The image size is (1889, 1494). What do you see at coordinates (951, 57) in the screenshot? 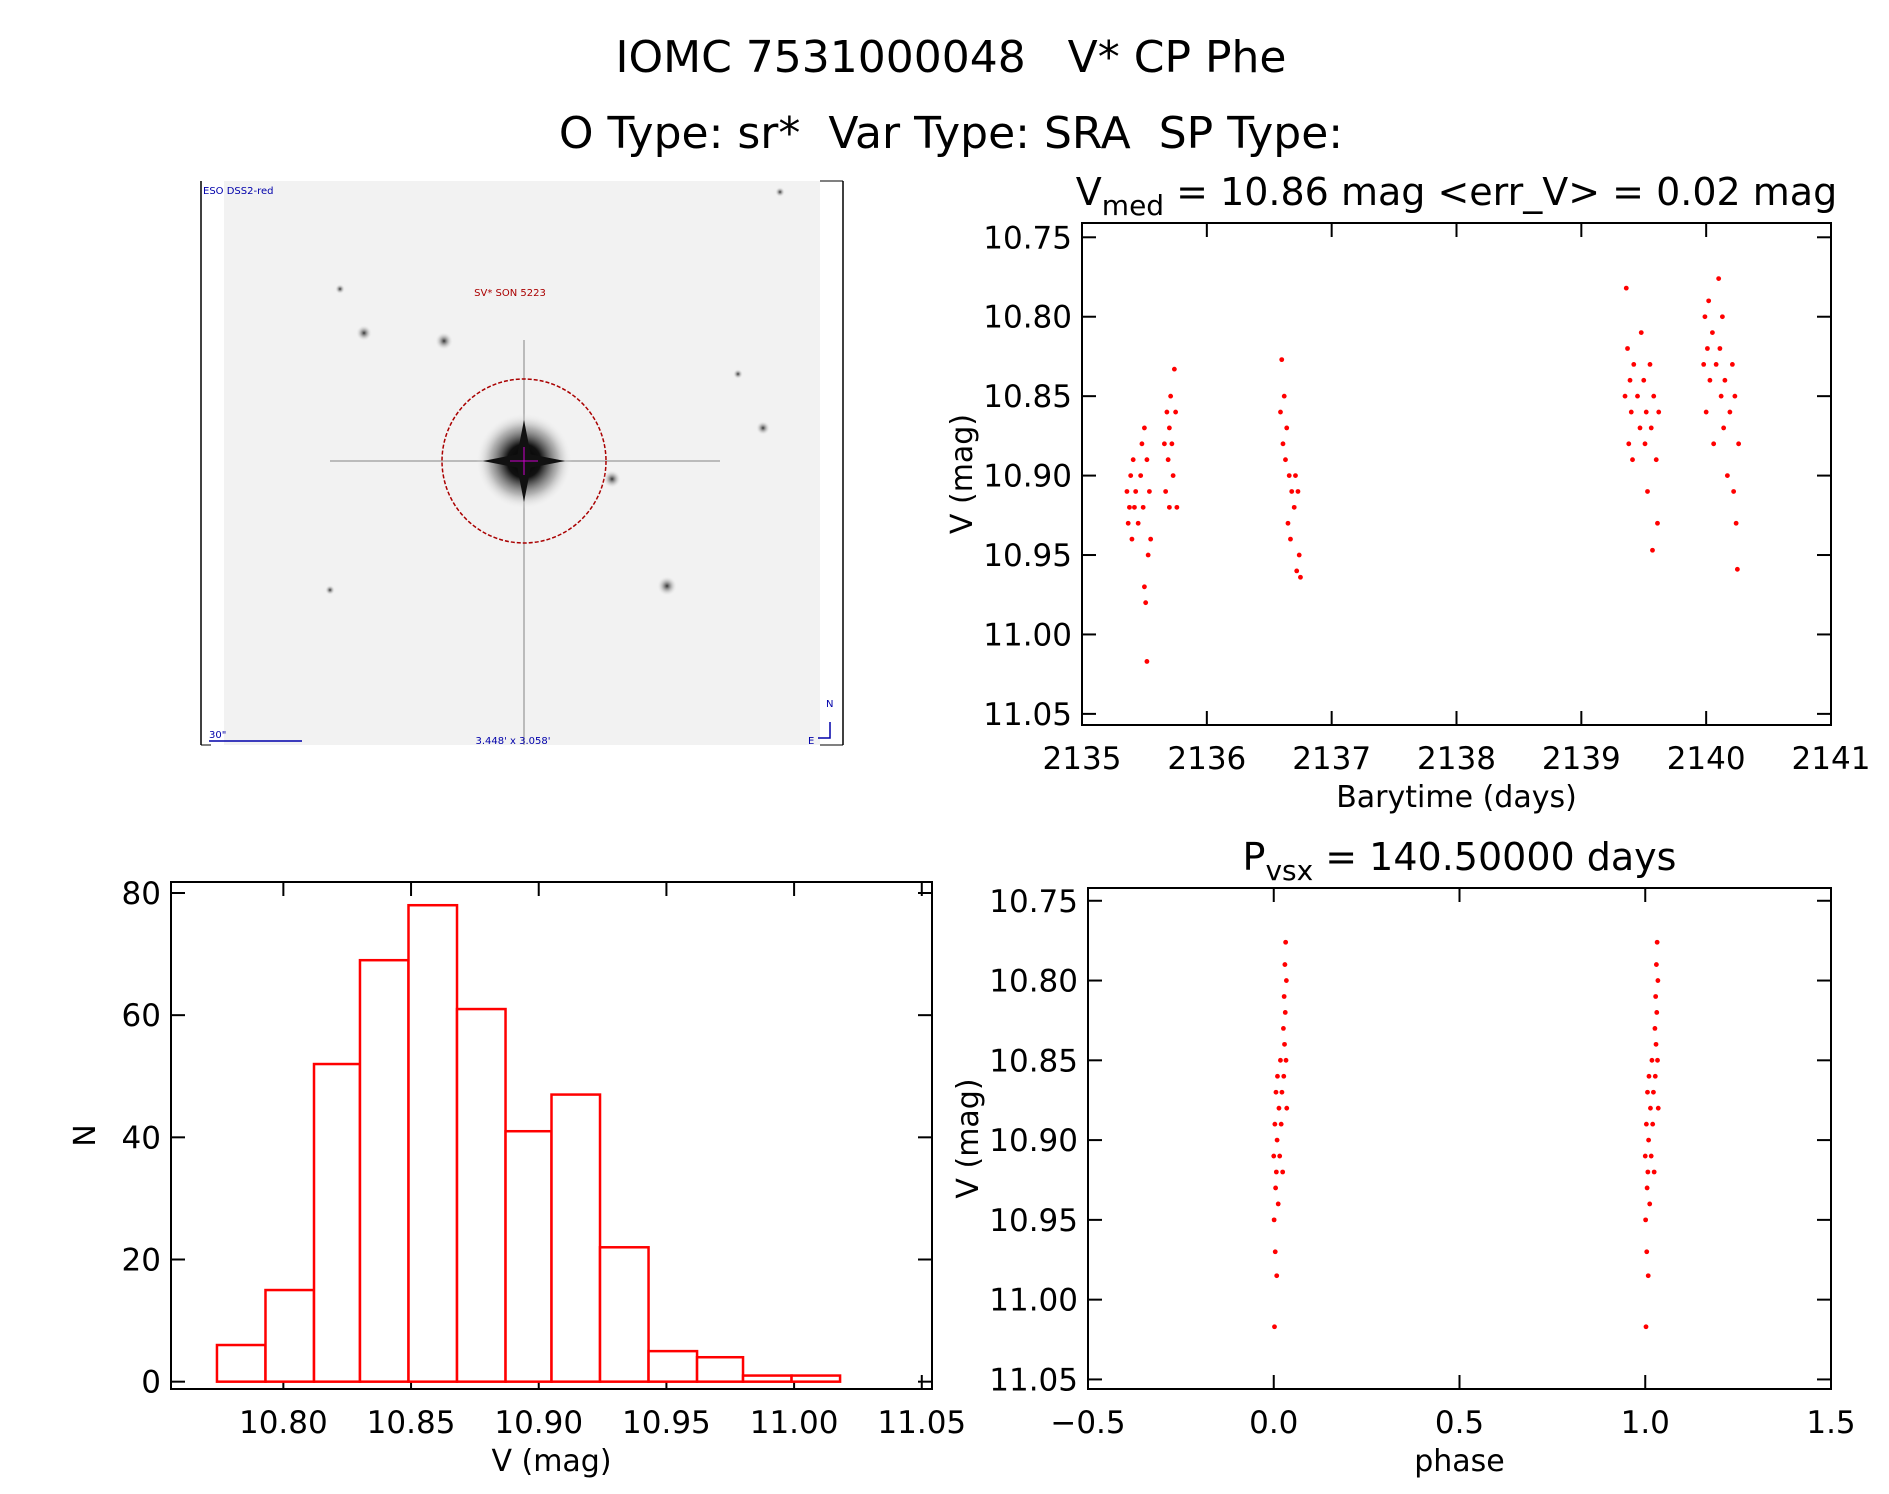
I see `main-title: IOMC 7531000048 V* CP Phe` at bounding box center [951, 57].